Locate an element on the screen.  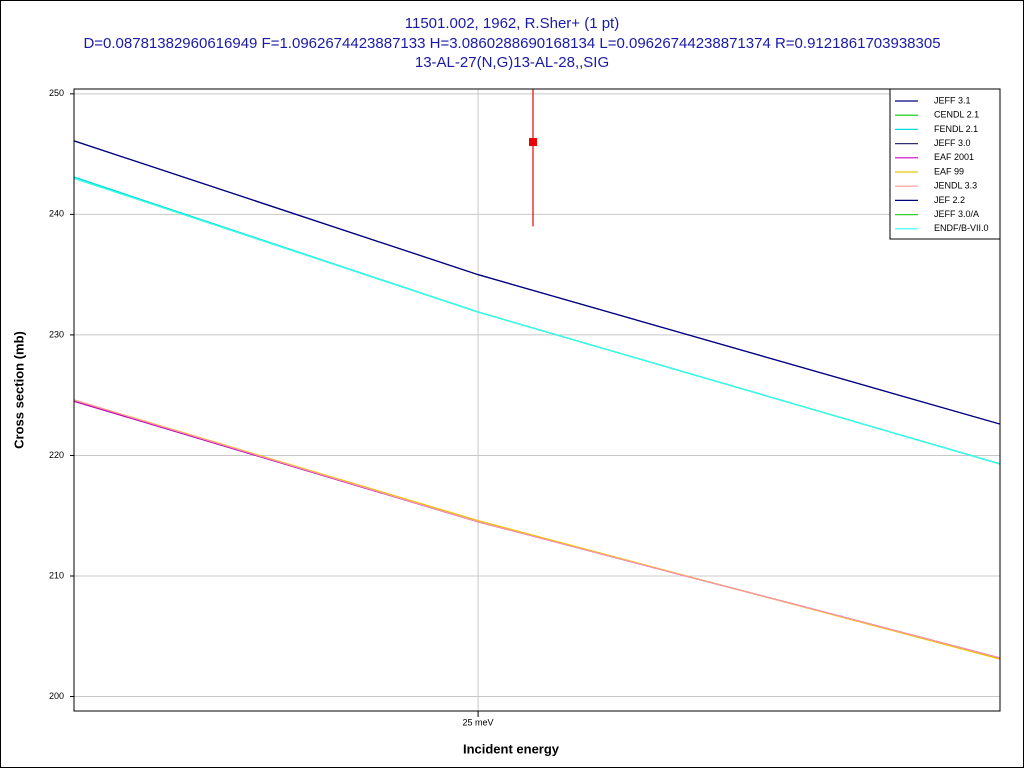
legend-label: JEFF 3.0/A is located at coordinates (956, 214).